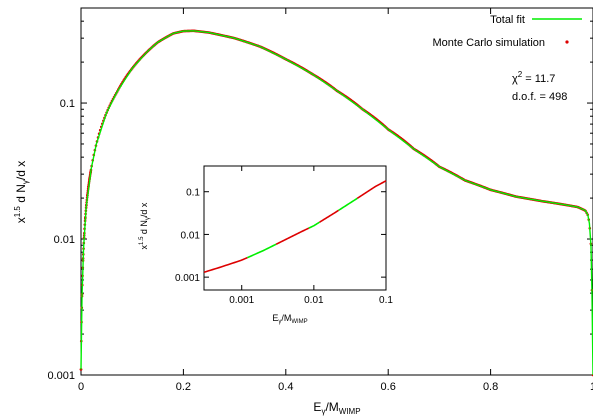 The width and height of the screenshot is (593, 418). Describe the element at coordinates (567, 42) in the screenshot. I see `legend-swatch-monte-carlo` at that location.